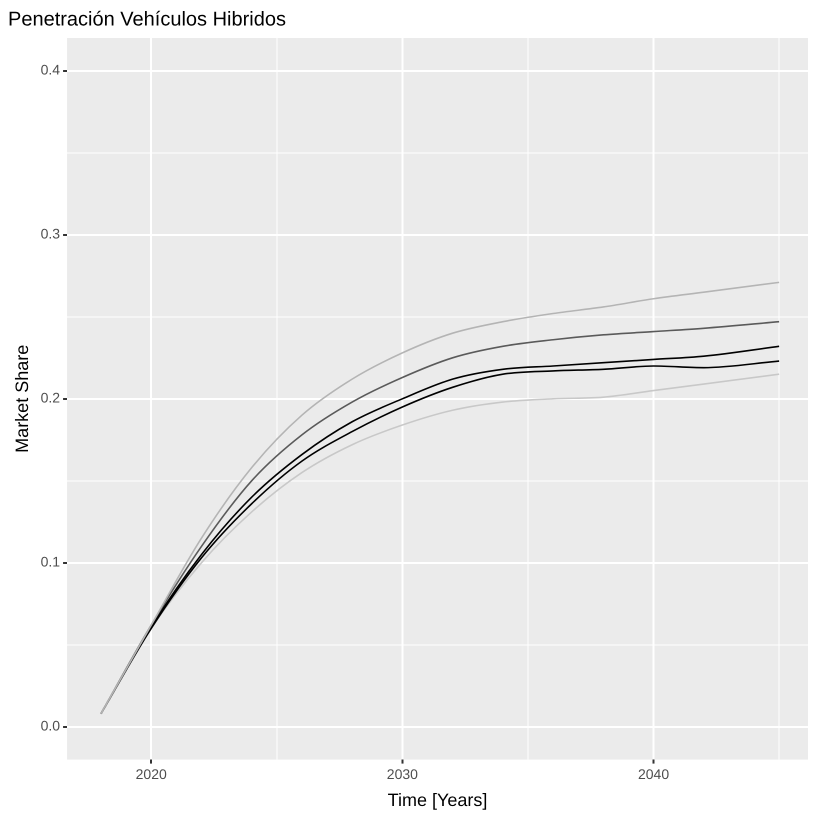 The image size is (822, 824). What do you see at coordinates (50, 726) in the screenshot?
I see `y-tick-label: 0.0` at bounding box center [50, 726].